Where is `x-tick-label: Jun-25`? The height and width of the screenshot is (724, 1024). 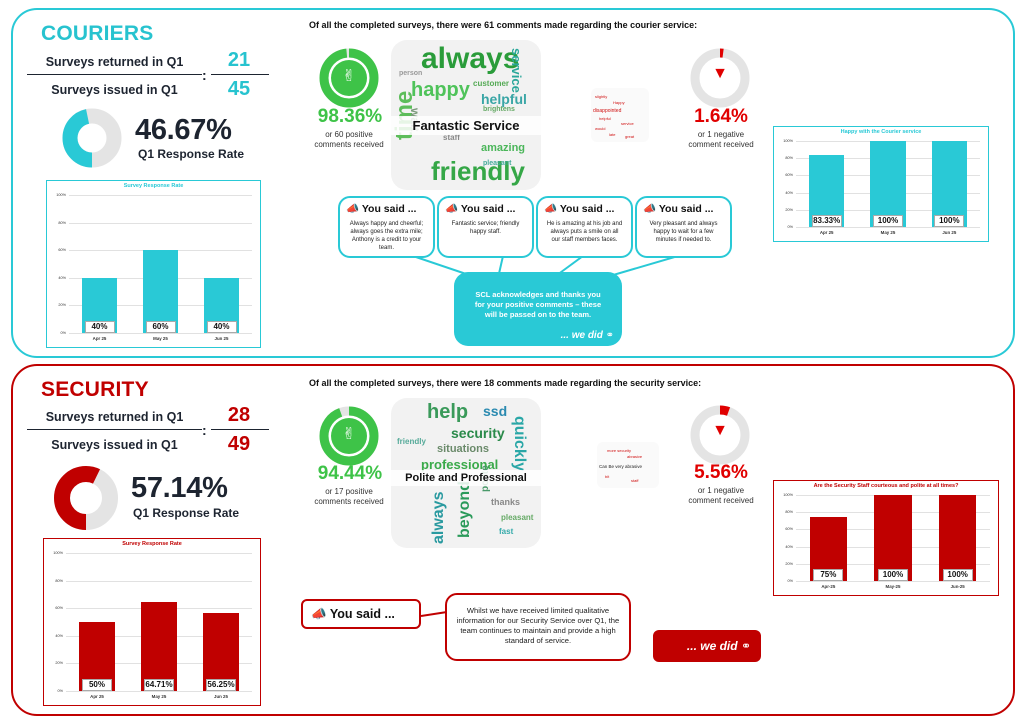
x-tick-label: Jun-25 is located at coordinates (957, 586).